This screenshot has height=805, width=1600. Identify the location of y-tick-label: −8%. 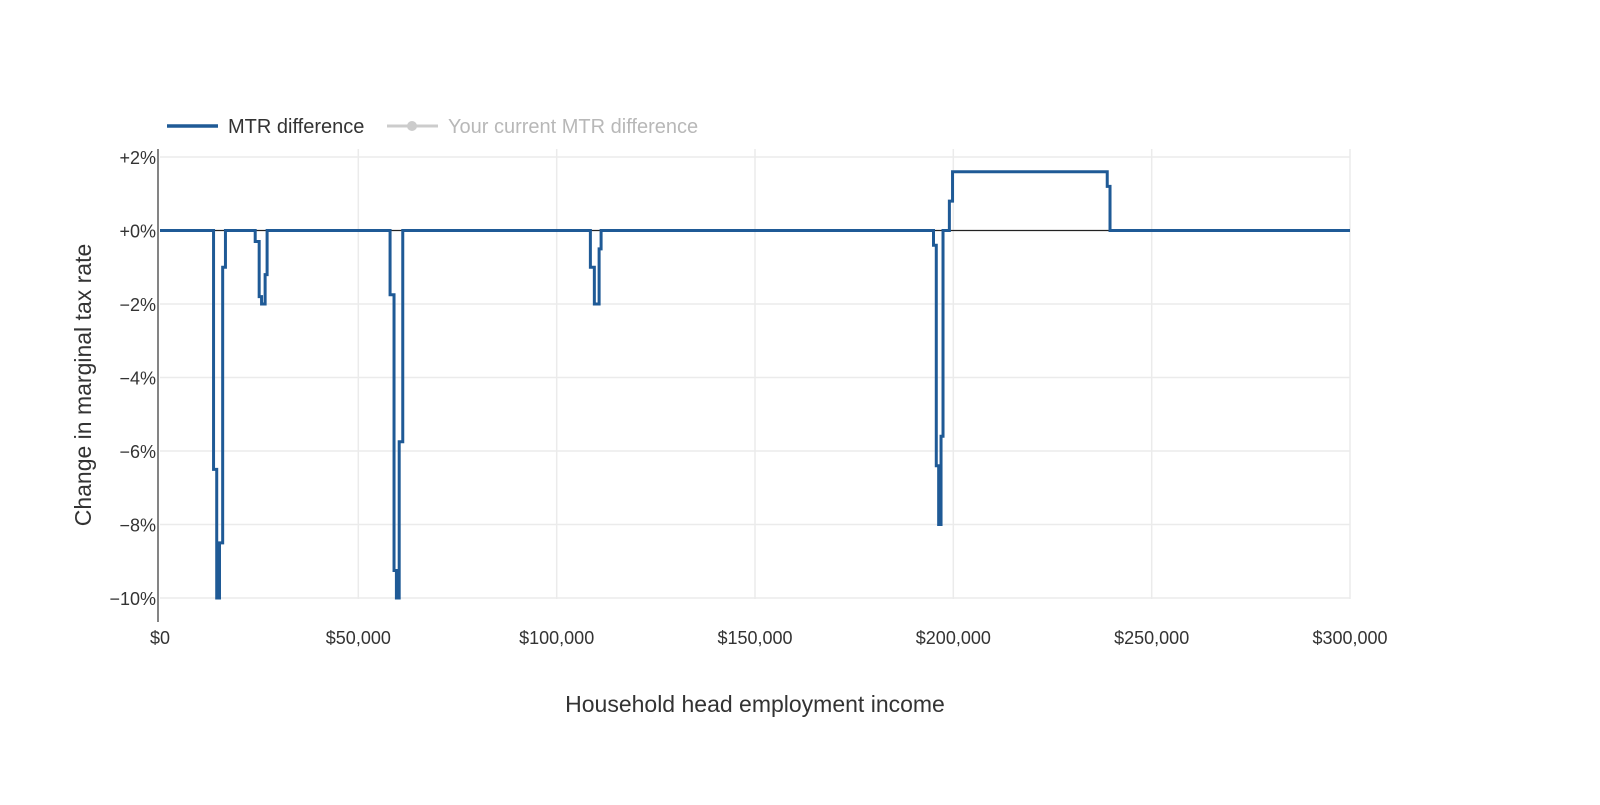
(137, 526).